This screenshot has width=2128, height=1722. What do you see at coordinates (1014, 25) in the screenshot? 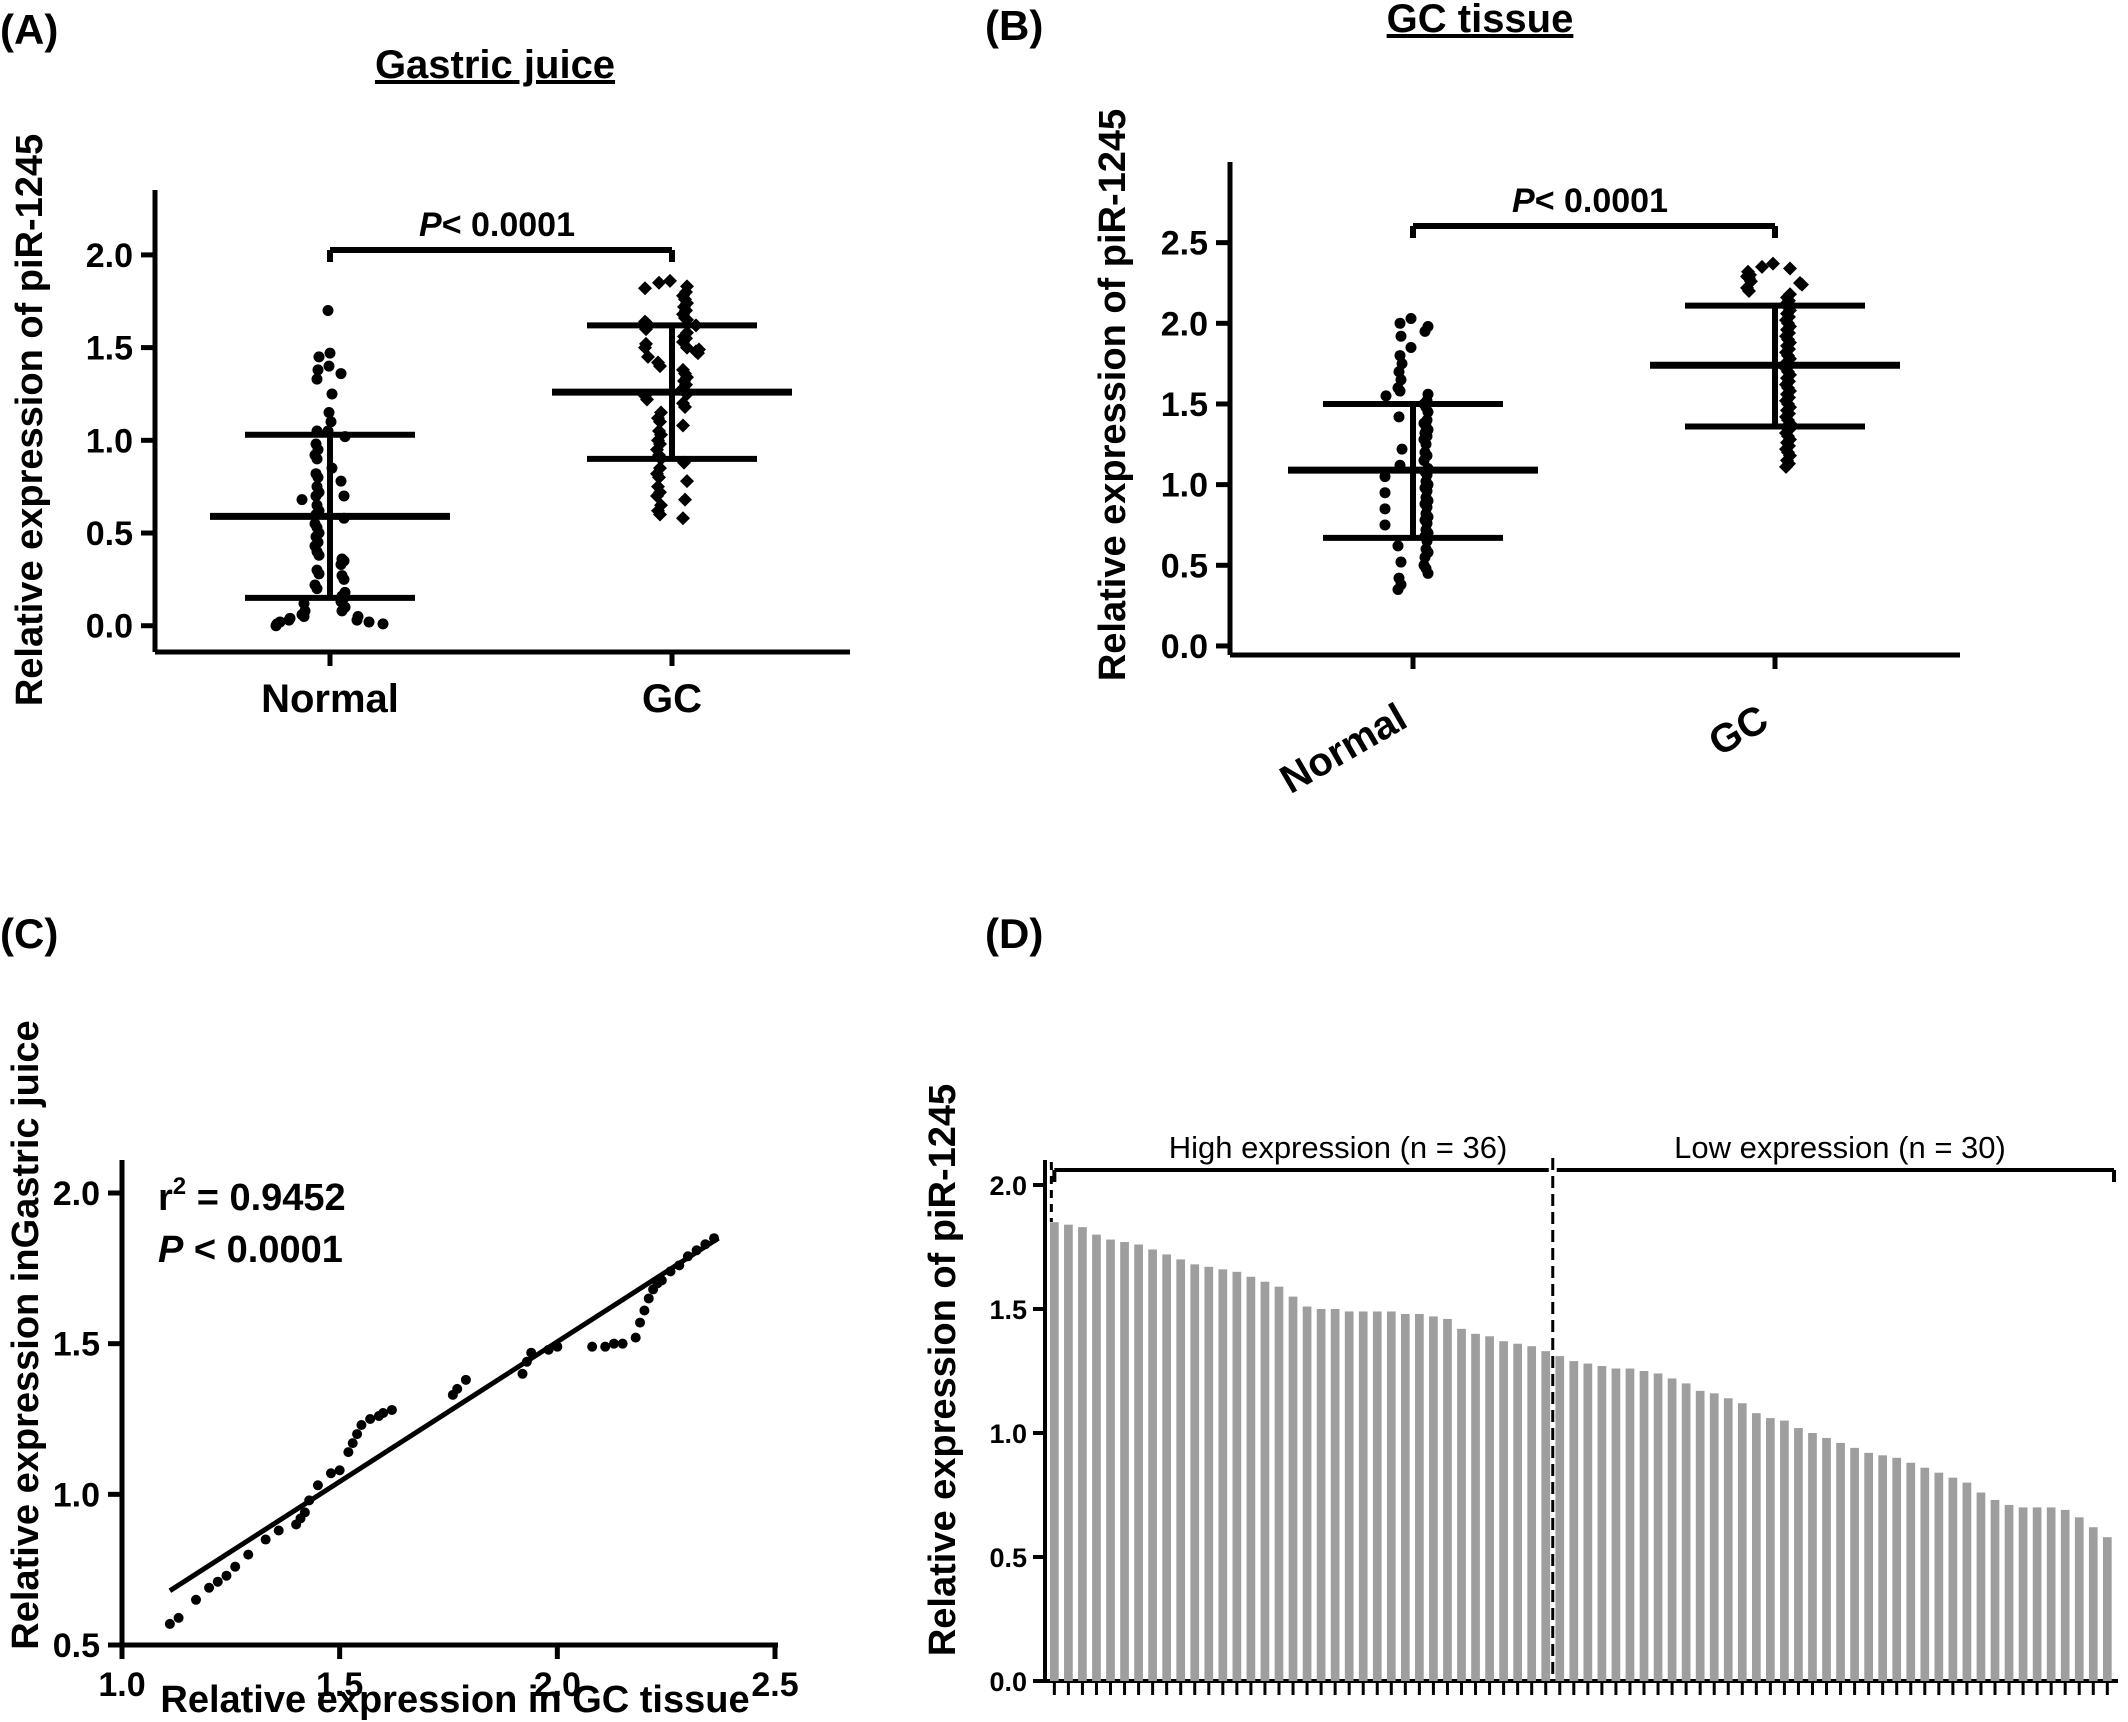
I see `panel-b-letter: (B)` at bounding box center [1014, 25].